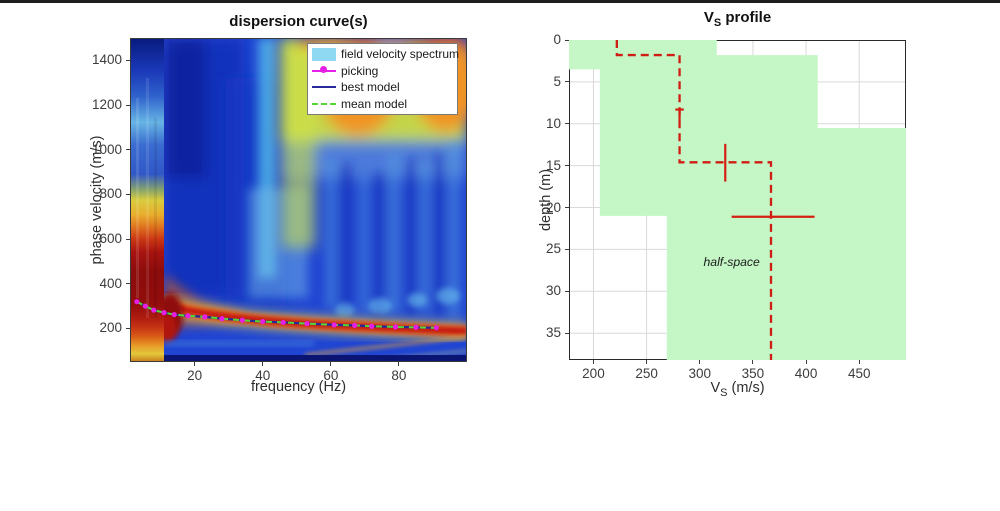  I want to click on legend-item: field velocity spectrum, so click(386, 54).